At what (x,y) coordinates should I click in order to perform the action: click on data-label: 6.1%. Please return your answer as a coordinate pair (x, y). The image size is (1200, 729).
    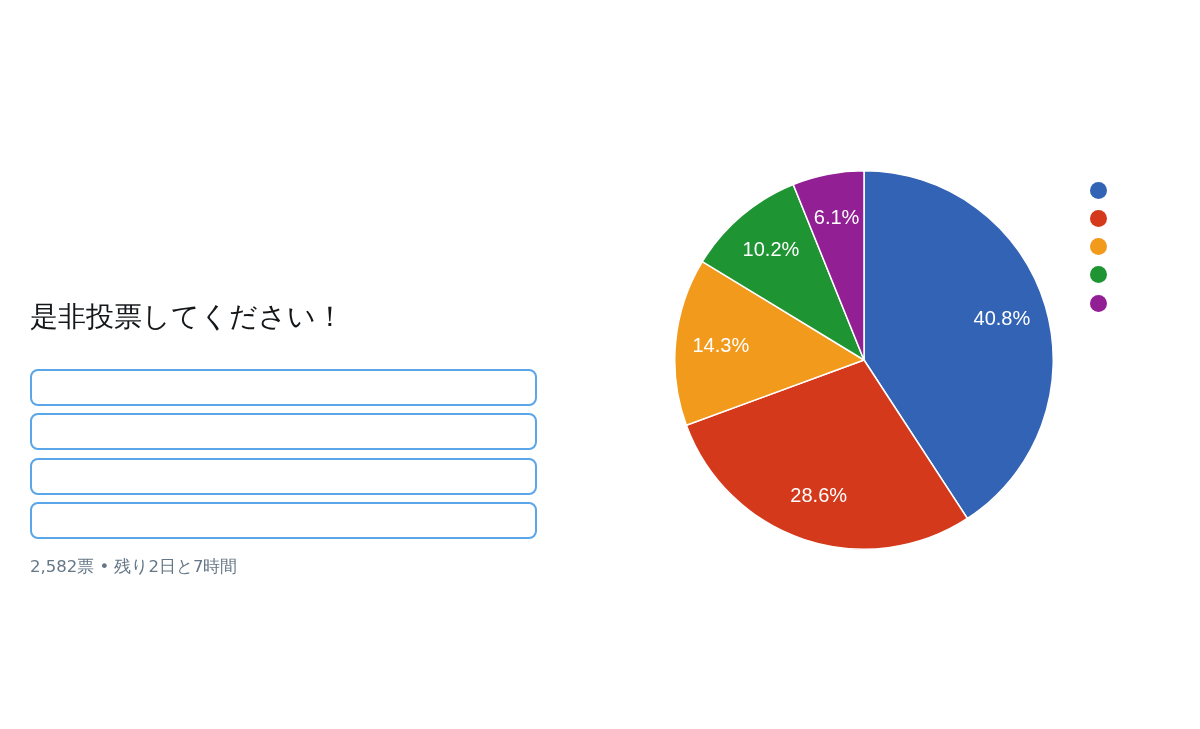
    Looking at the image, I should click on (836, 217).